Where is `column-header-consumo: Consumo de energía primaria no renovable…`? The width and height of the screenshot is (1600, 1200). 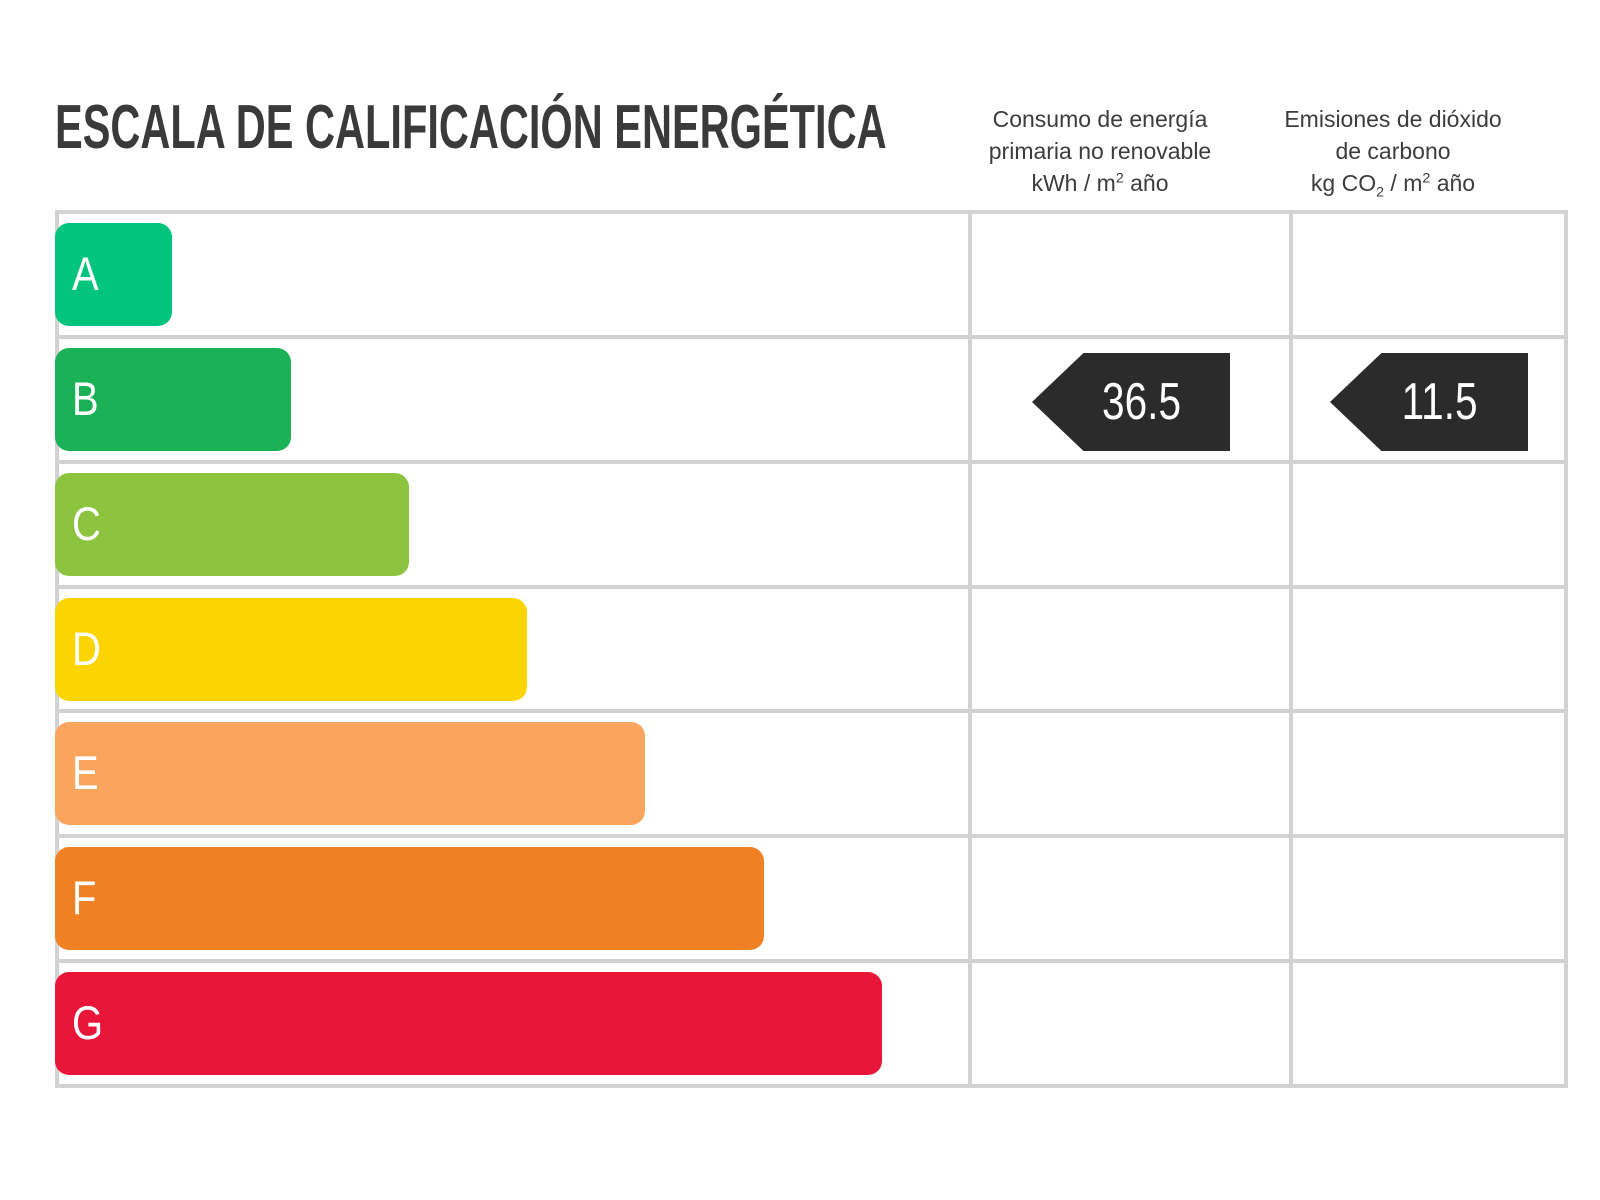 column-header-consumo: Consumo de energía primaria no renovable… is located at coordinates (1100, 151).